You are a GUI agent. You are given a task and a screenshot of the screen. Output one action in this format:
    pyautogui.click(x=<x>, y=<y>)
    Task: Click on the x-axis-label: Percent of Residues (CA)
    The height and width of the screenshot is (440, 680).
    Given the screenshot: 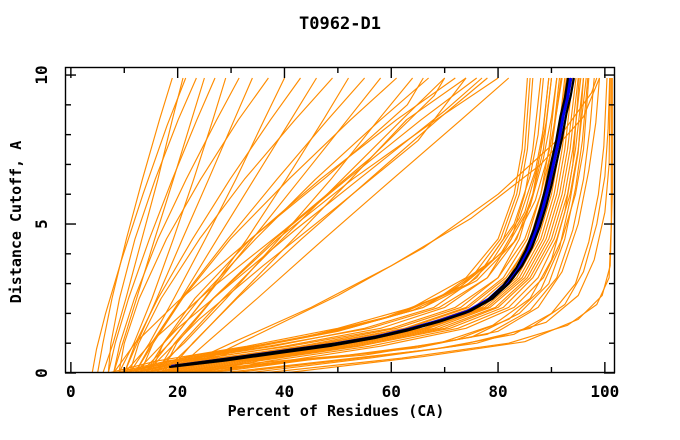 What is the action you would take?
    pyautogui.click(x=336, y=411)
    